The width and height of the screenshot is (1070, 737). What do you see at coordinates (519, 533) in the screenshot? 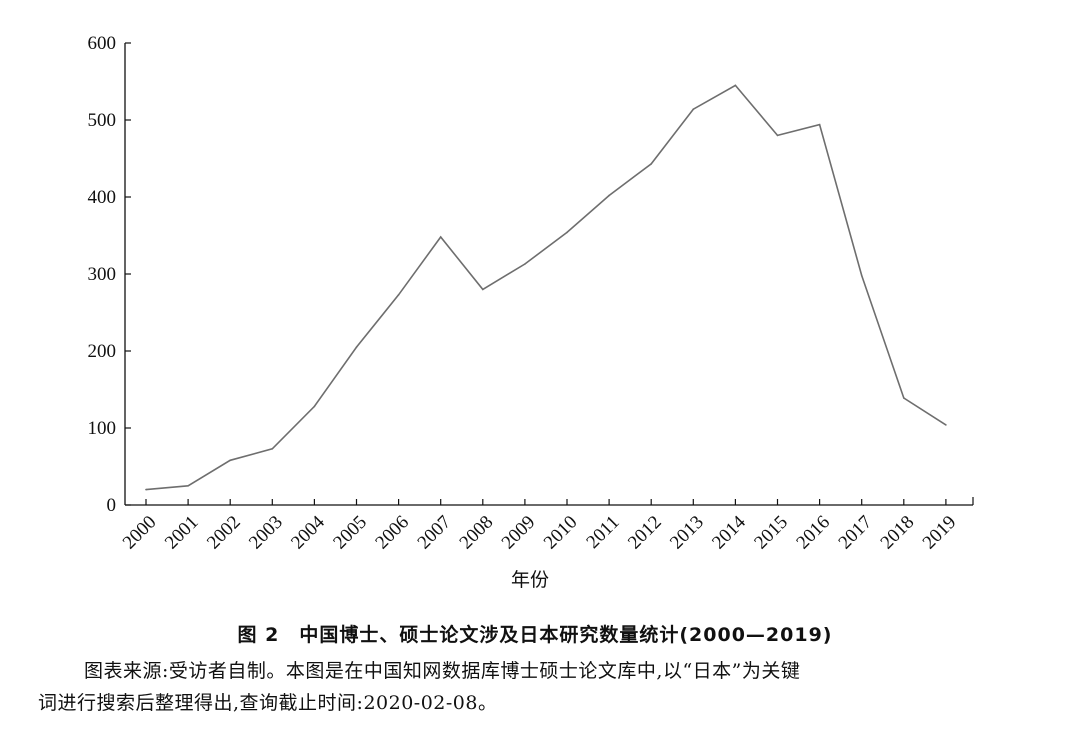
I see `x-tick-label: 2009` at bounding box center [519, 533].